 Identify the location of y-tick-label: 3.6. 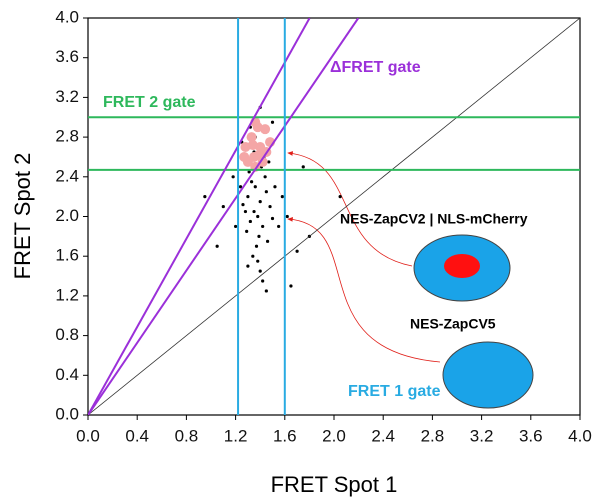
(67, 56).